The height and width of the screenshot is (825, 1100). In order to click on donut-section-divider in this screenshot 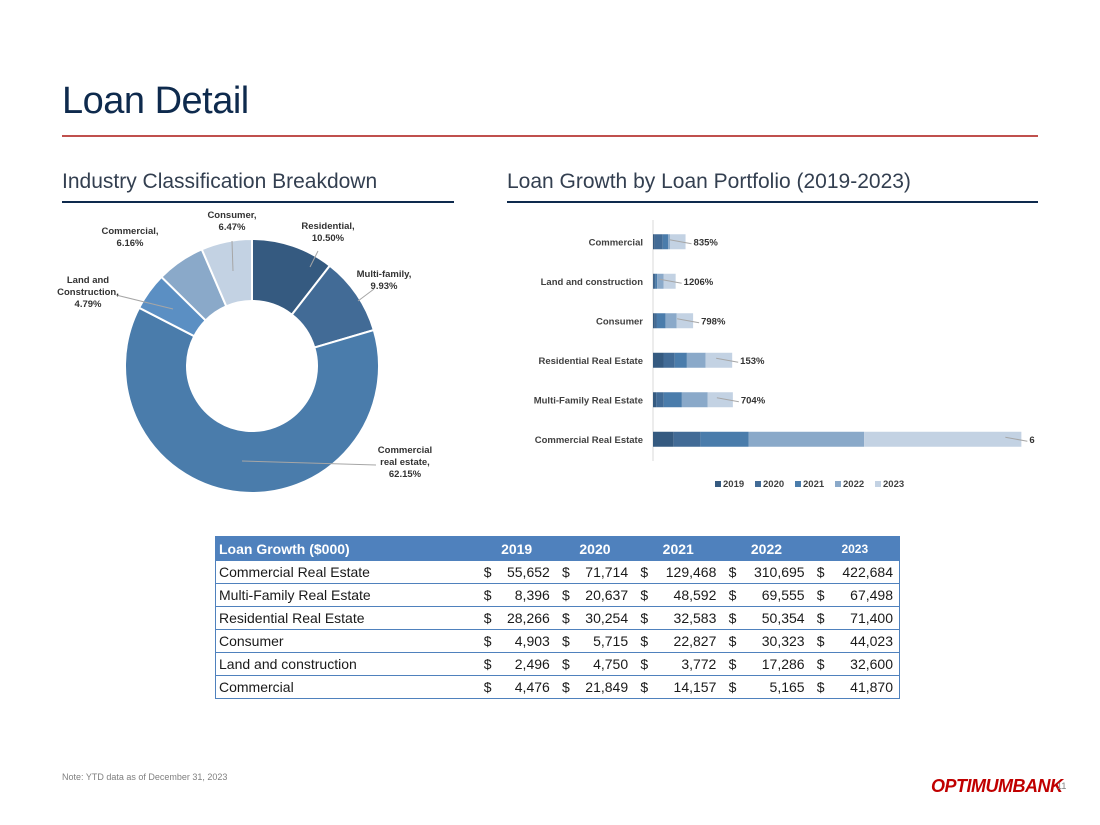, I will do `click(258, 202)`.